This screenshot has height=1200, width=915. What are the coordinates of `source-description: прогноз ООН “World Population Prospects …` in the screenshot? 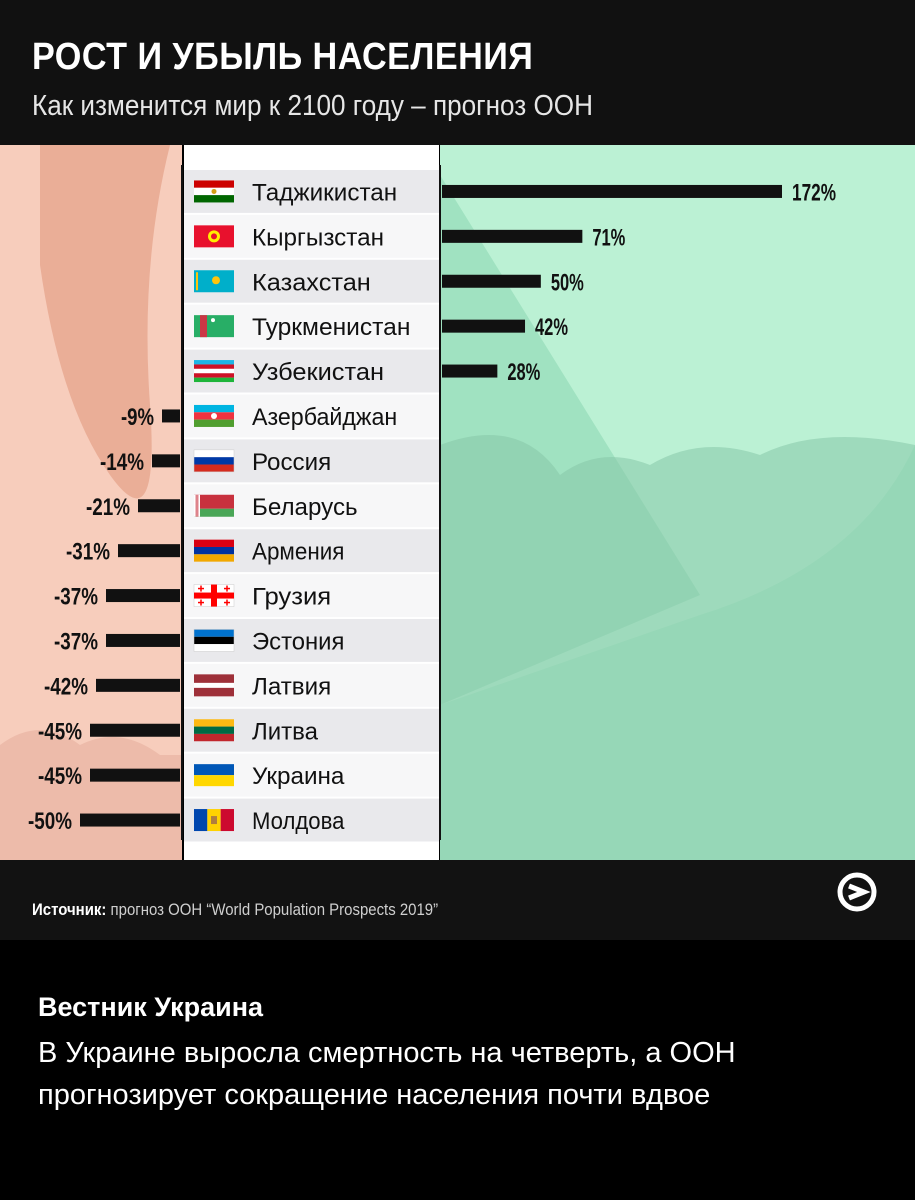 It's located at (274, 909).